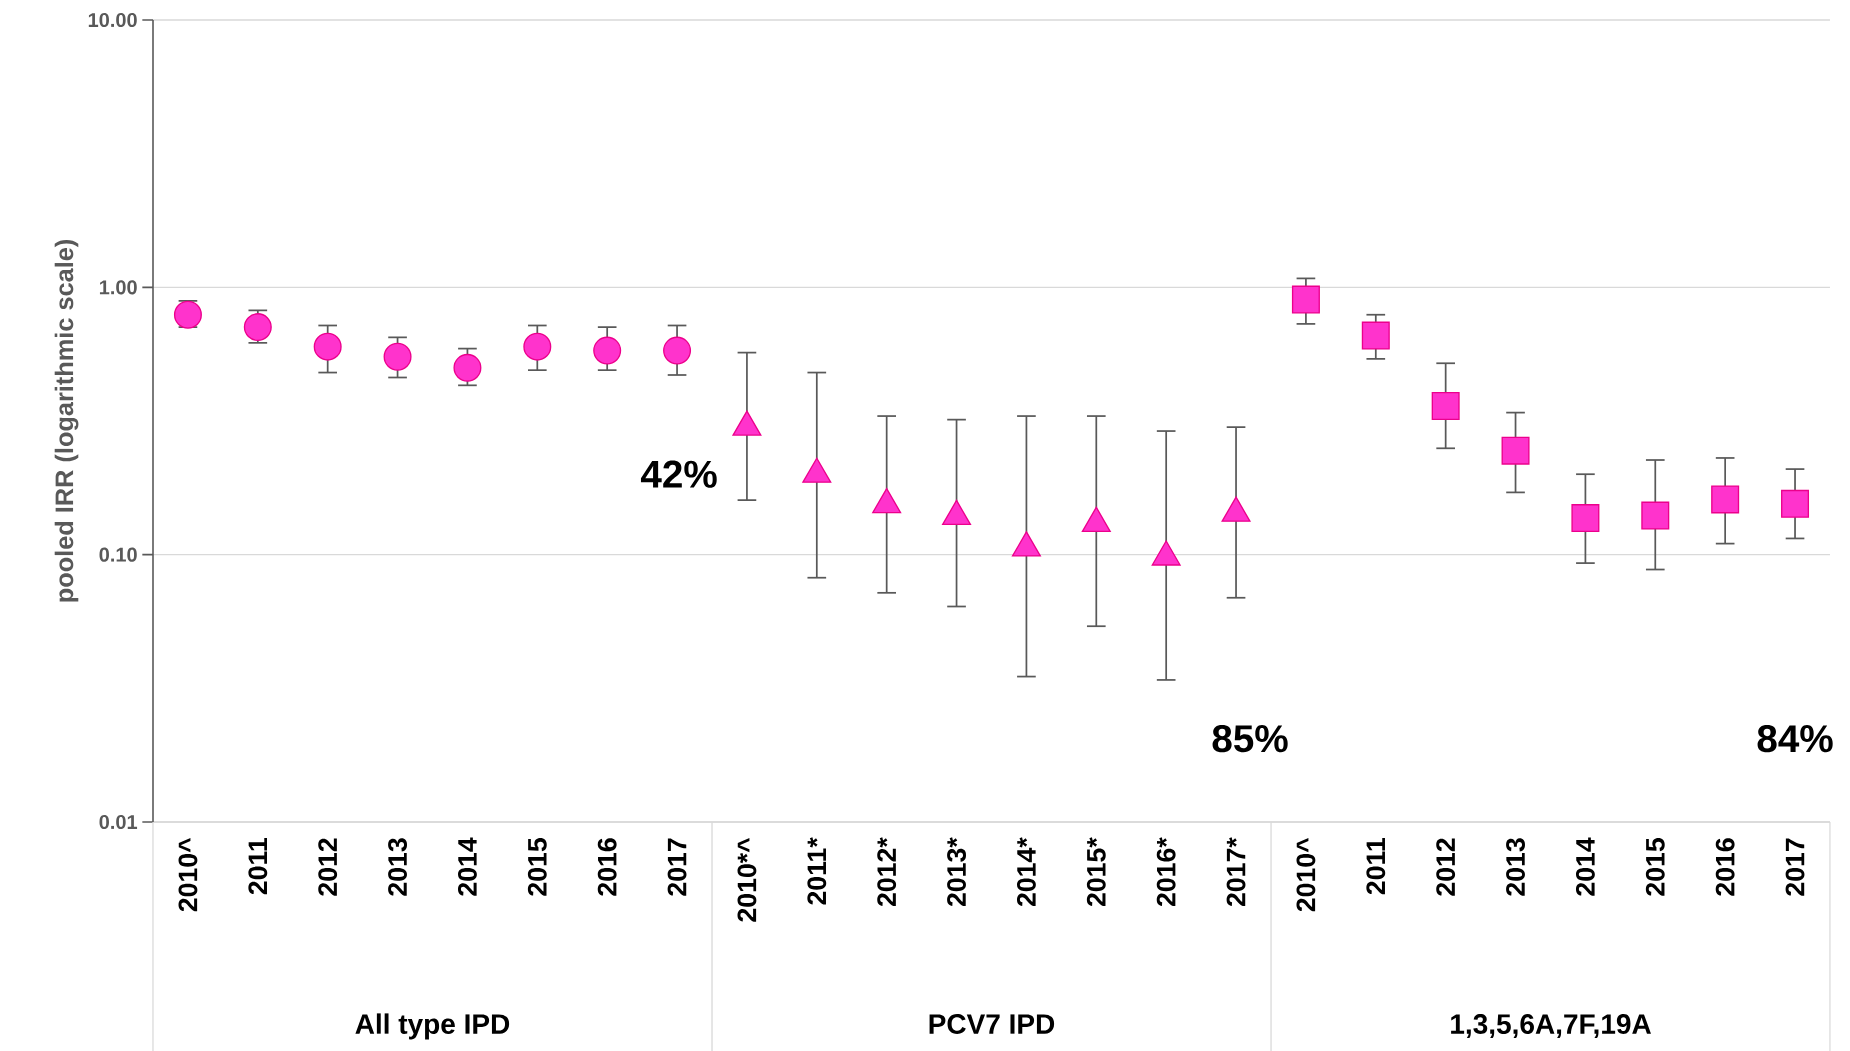 This screenshot has width=1850, height=1051. What do you see at coordinates (118, 554) in the screenshot?
I see `y-tick-label: 0.10` at bounding box center [118, 554].